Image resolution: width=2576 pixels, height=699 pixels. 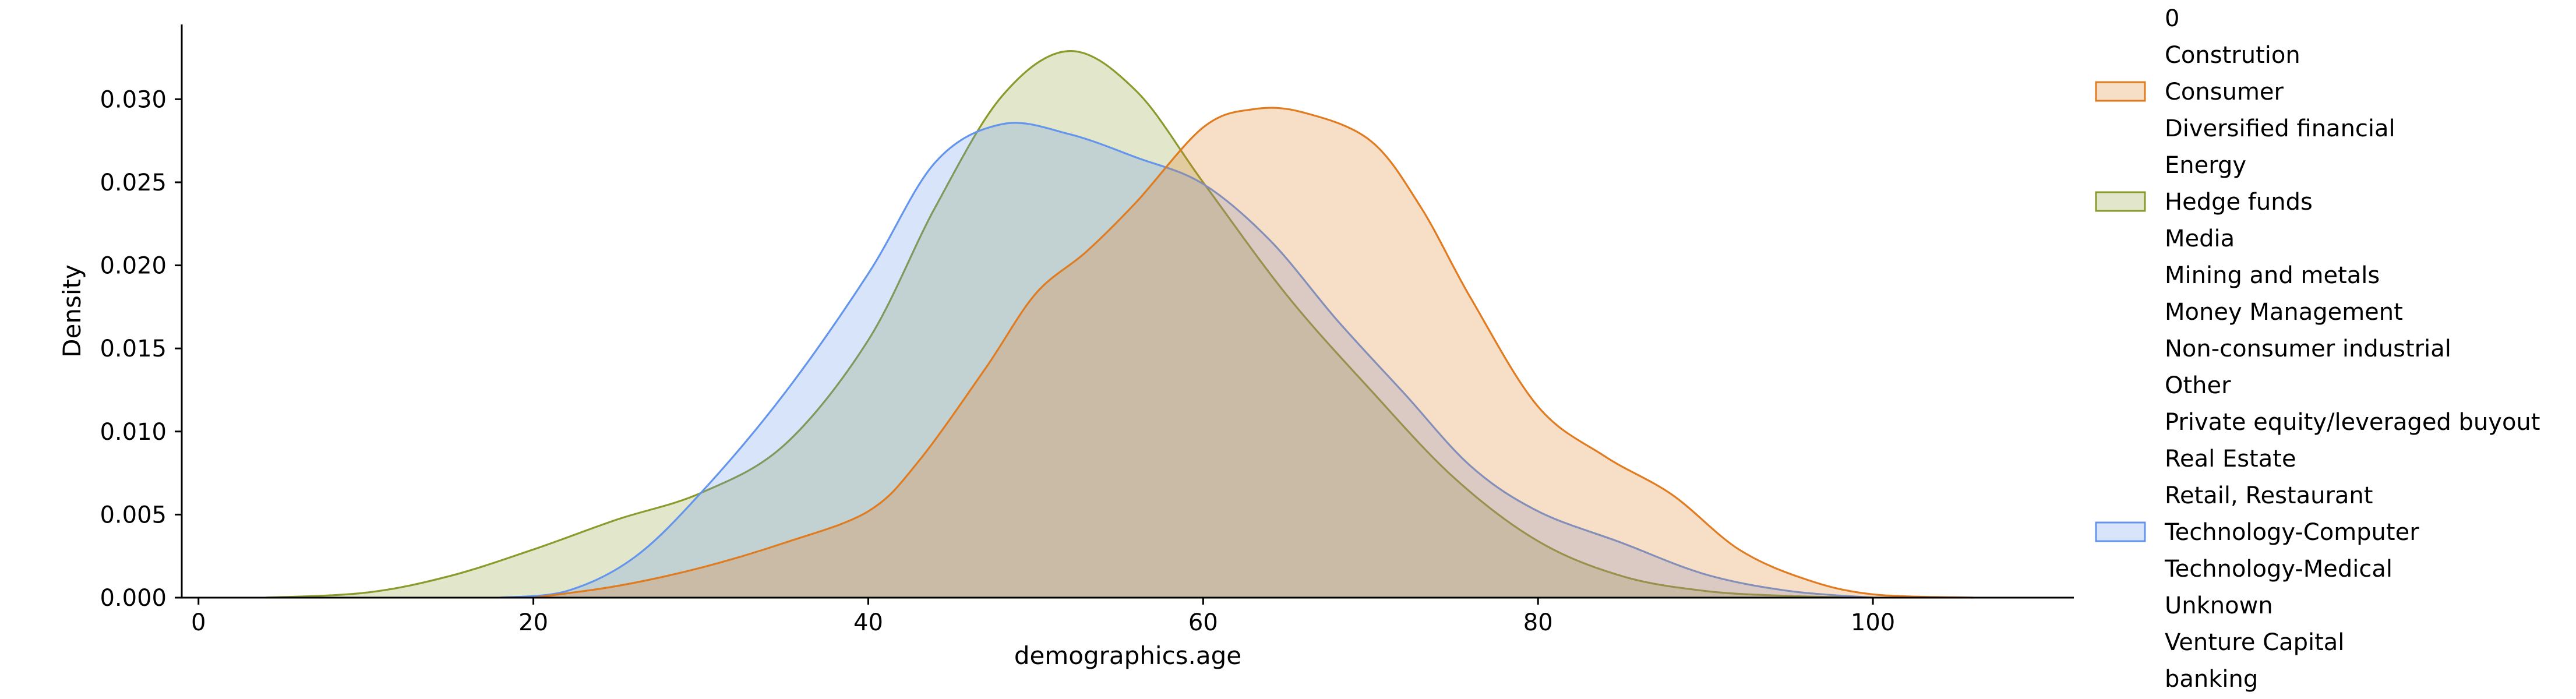 I want to click on legend-label: banking, so click(x=2212, y=680).